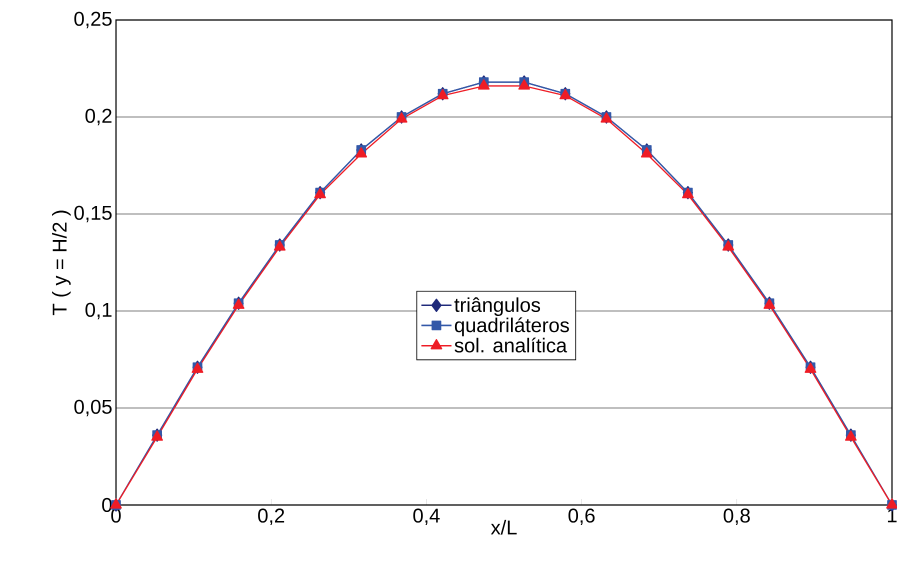 The width and height of the screenshot is (897, 581). What do you see at coordinates (98, 117) in the screenshot?
I see `y-tick-label: 0,2` at bounding box center [98, 117].